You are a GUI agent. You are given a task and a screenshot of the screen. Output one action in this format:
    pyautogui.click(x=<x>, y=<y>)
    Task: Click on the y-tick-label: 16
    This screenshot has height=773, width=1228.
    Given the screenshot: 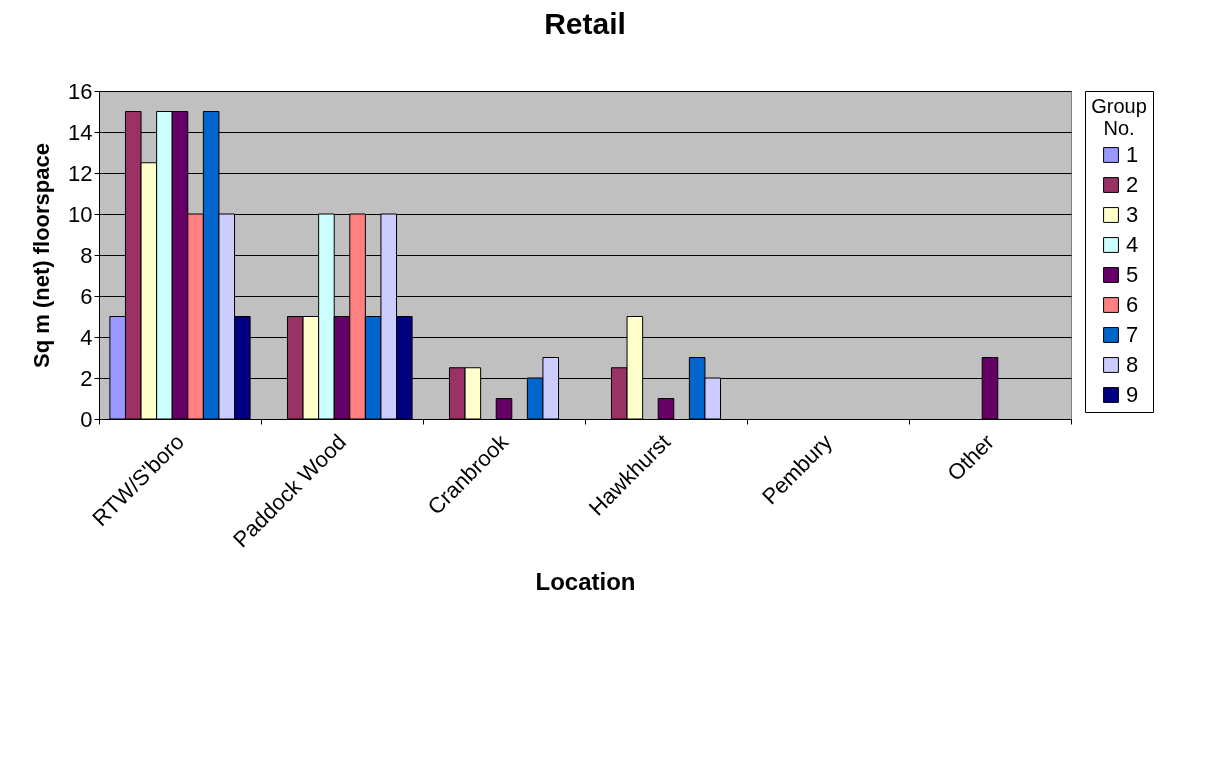 What is the action you would take?
    pyautogui.click(x=80, y=91)
    